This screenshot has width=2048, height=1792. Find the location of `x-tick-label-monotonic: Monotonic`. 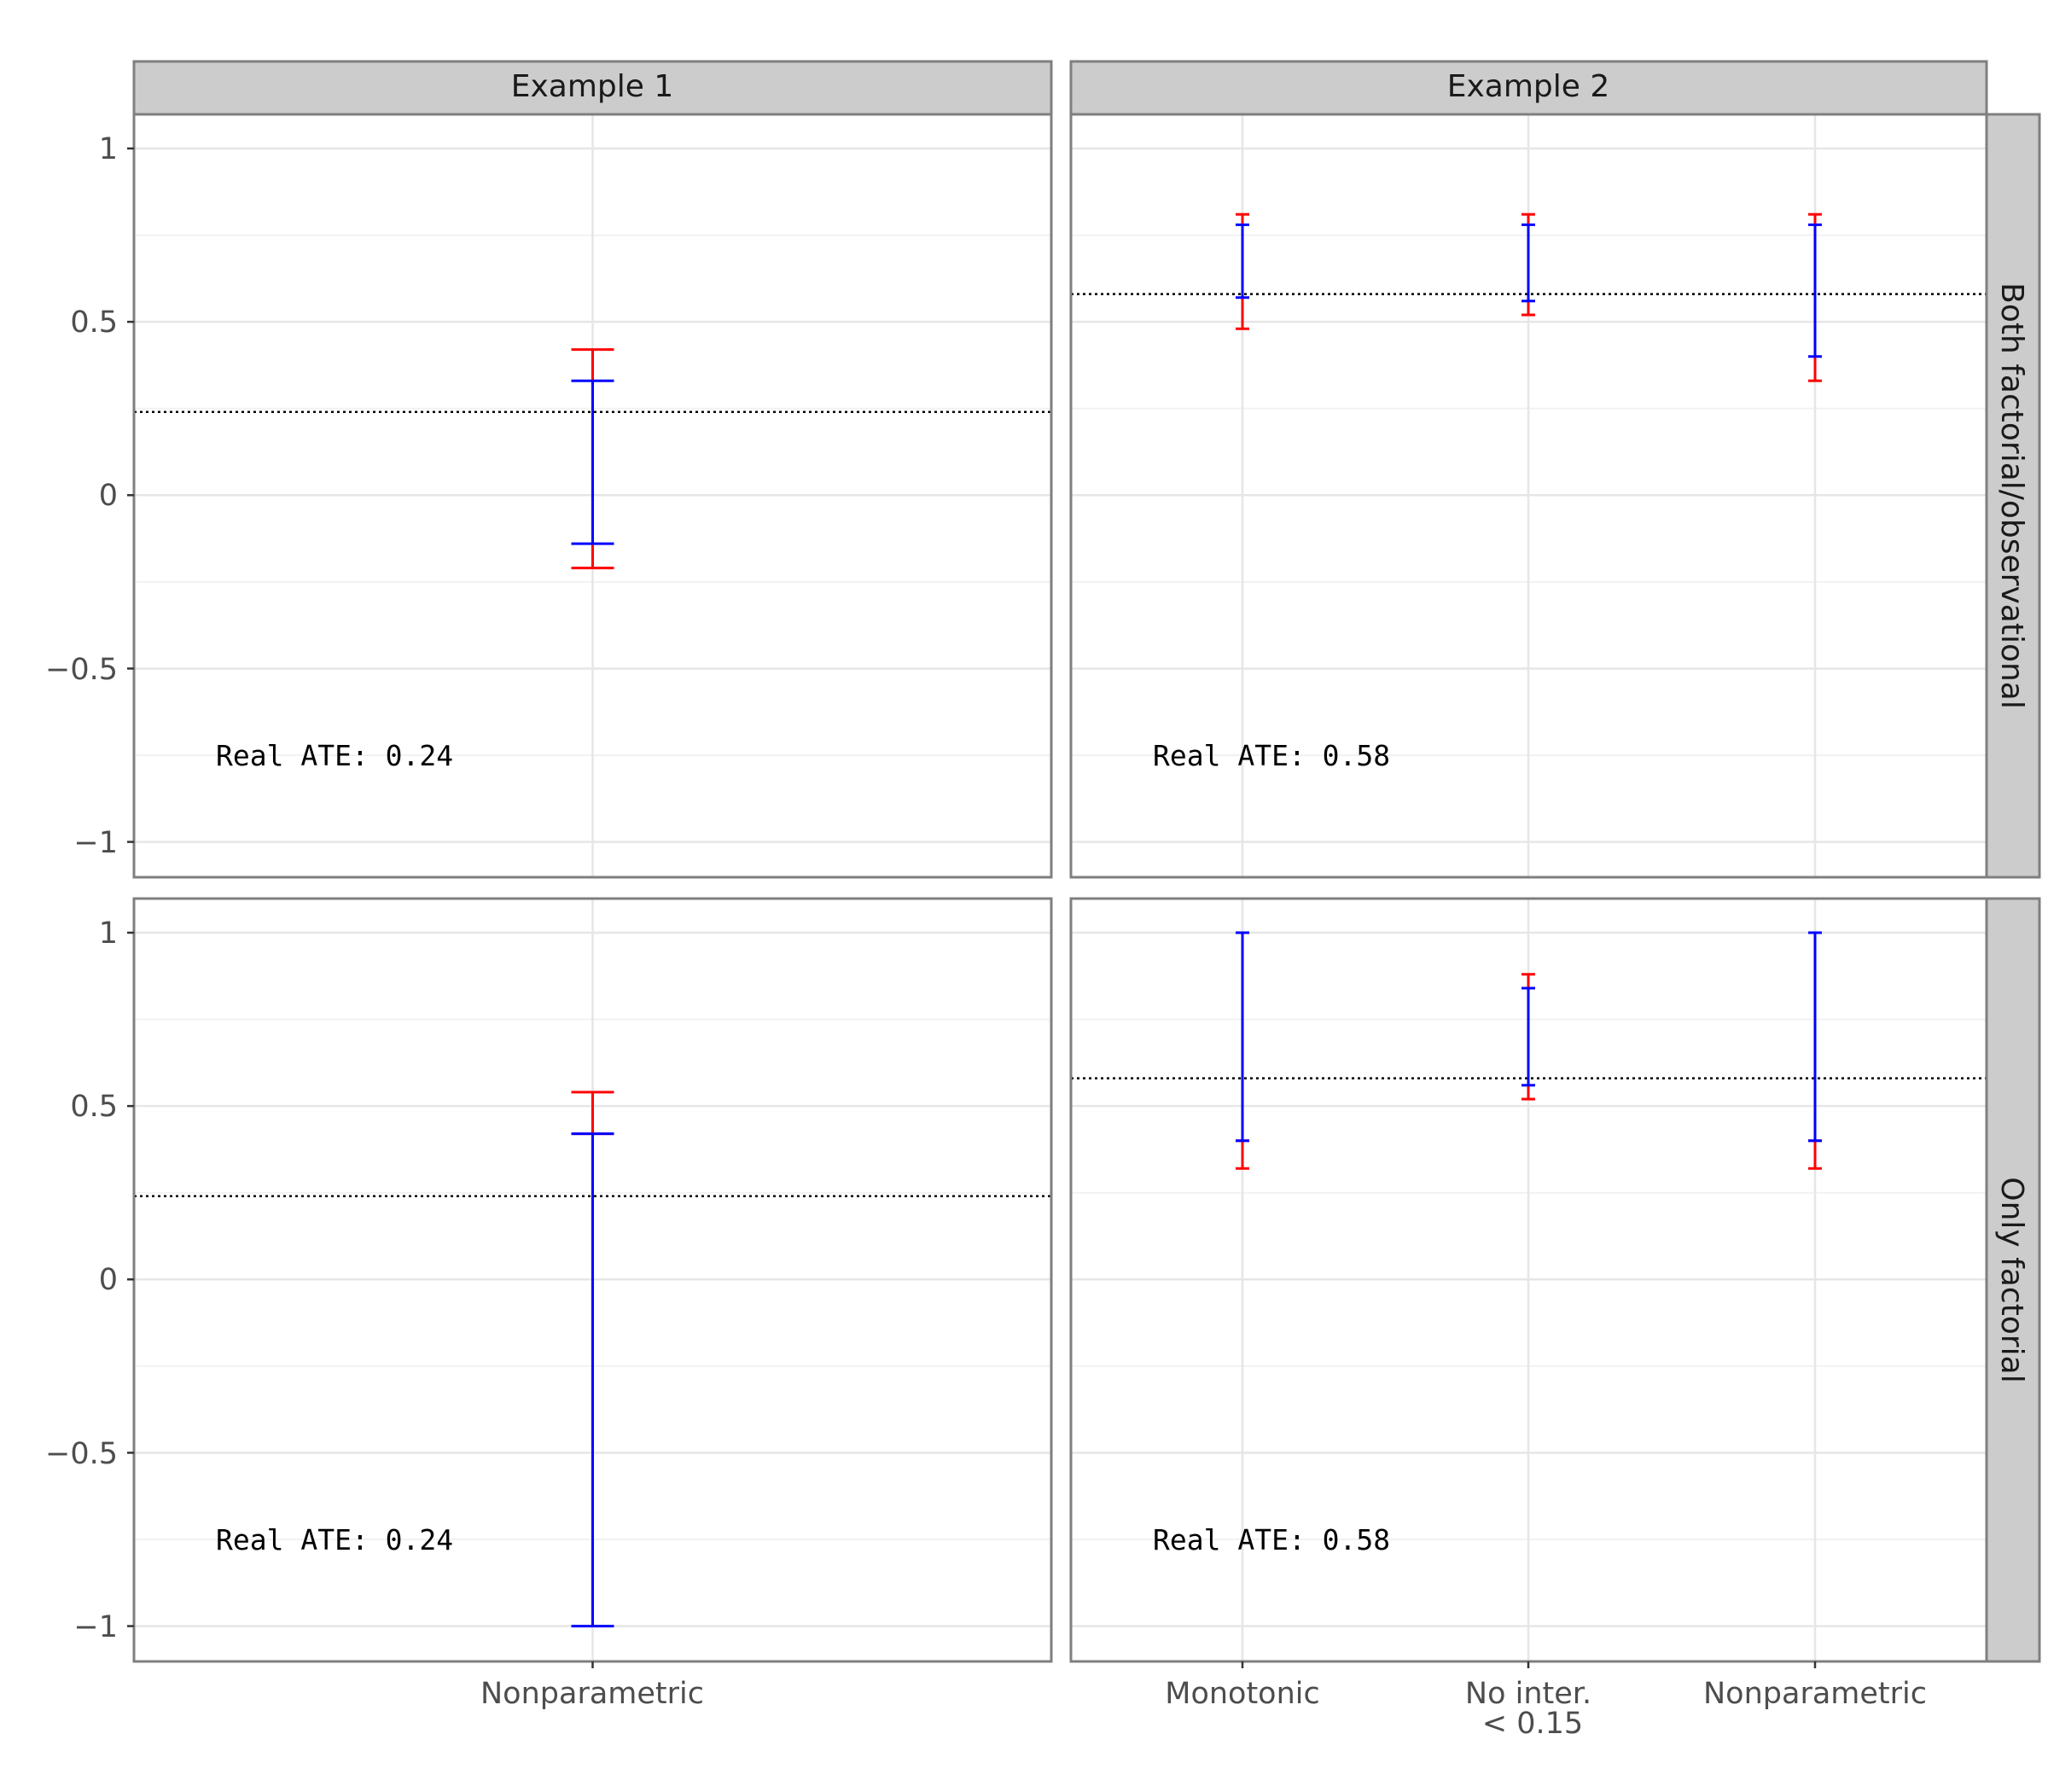

x-tick-label-monotonic: Monotonic is located at coordinates (1242, 1694).